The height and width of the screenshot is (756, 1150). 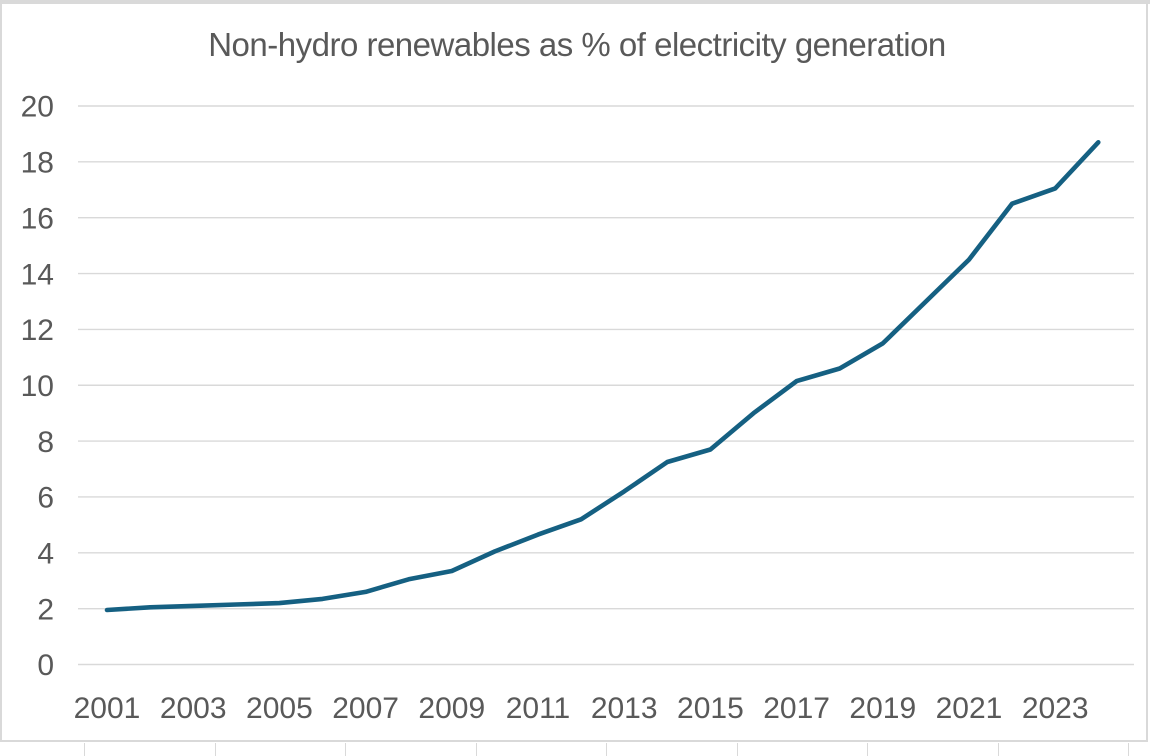 I want to click on spreadsheet-row-edge, so click(x=575, y=2).